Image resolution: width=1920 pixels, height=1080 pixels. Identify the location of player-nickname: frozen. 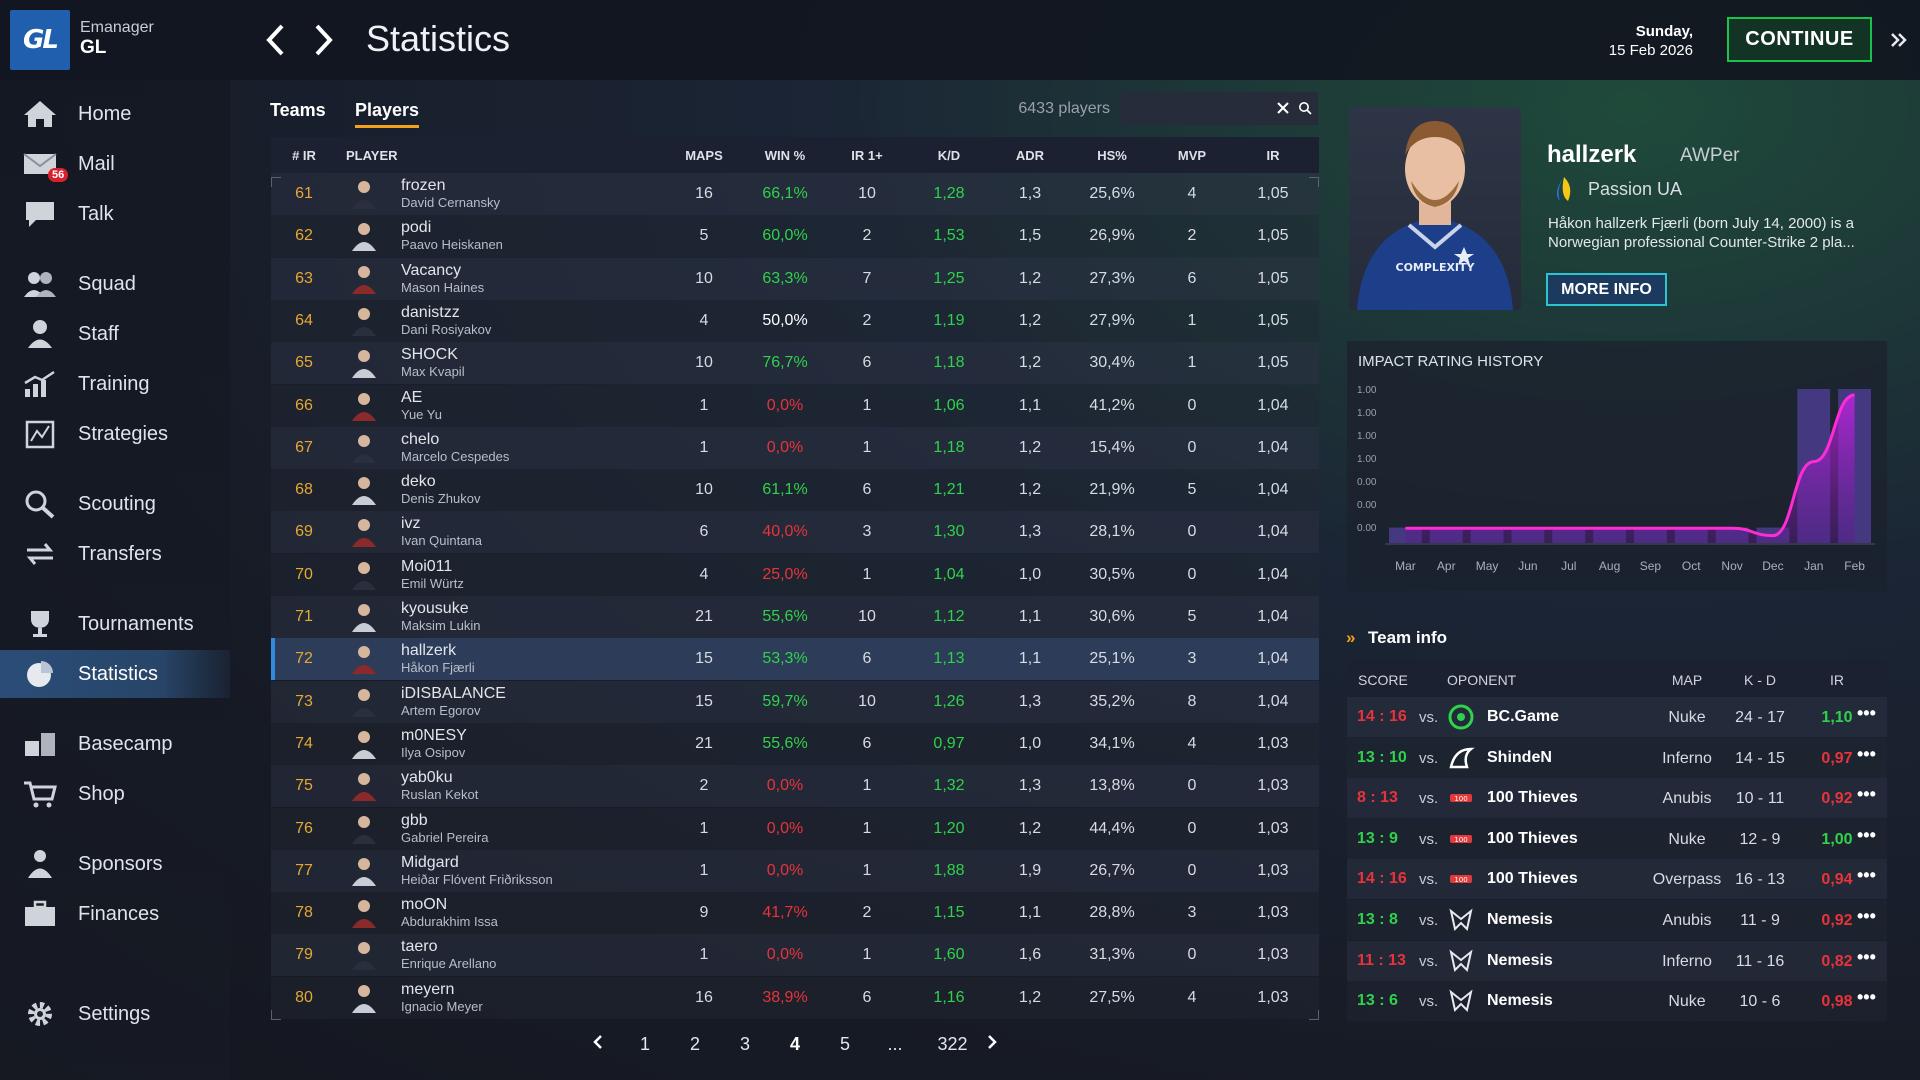
(423, 185).